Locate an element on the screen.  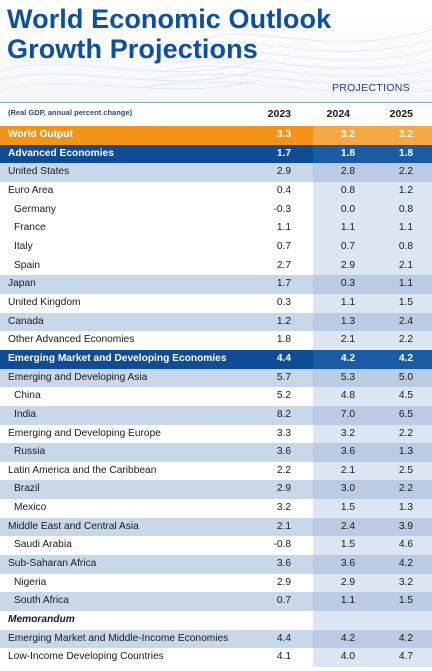
value-2024: 3.0 is located at coordinates (347, 489).